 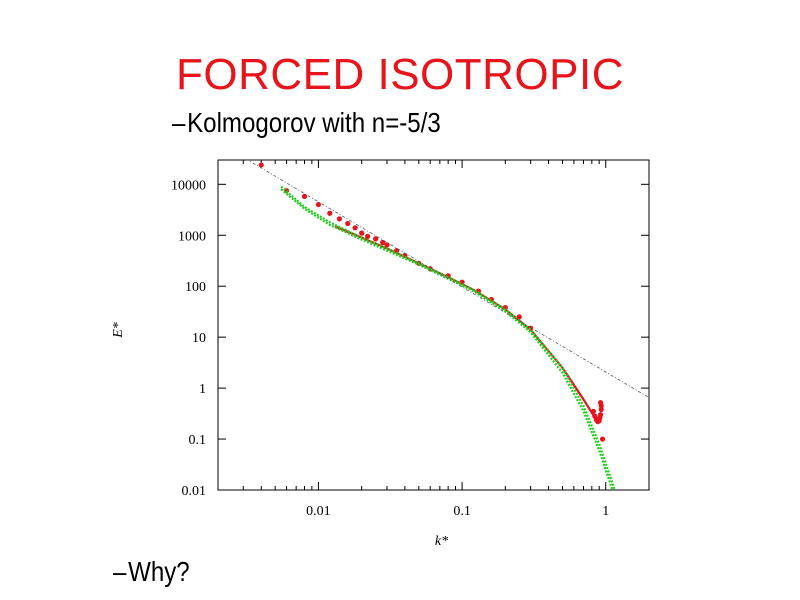 I want to click on bullet-why: –Why?, so click(x=151, y=572).